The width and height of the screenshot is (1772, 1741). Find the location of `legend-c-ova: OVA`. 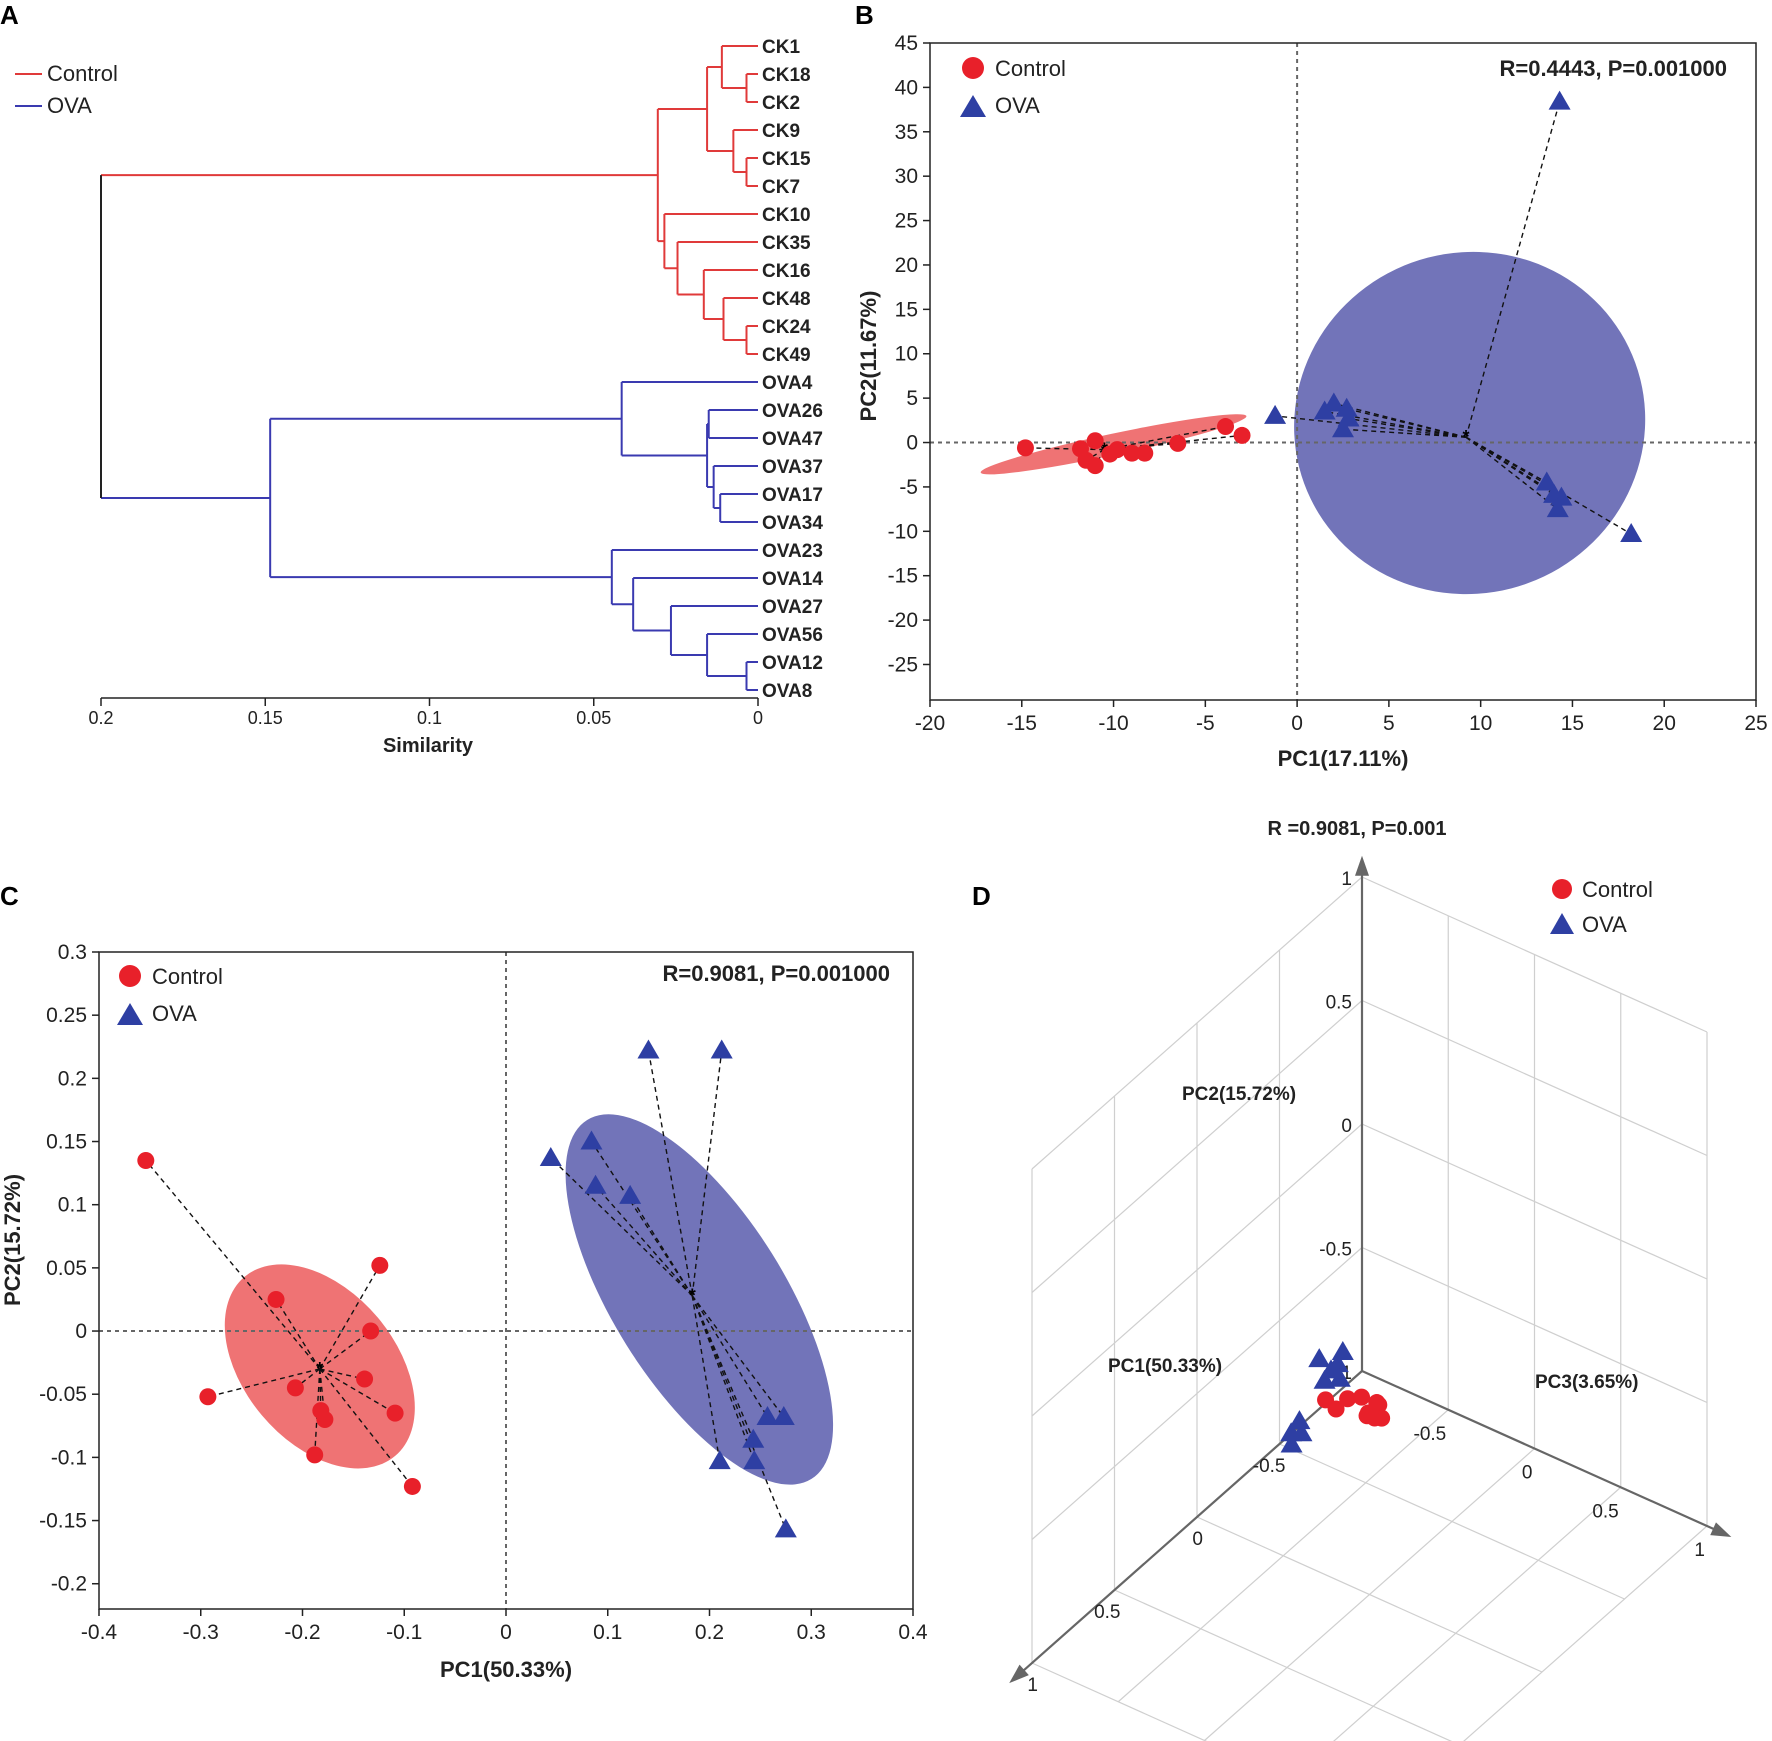

legend-c-ova: OVA is located at coordinates (174, 1013).